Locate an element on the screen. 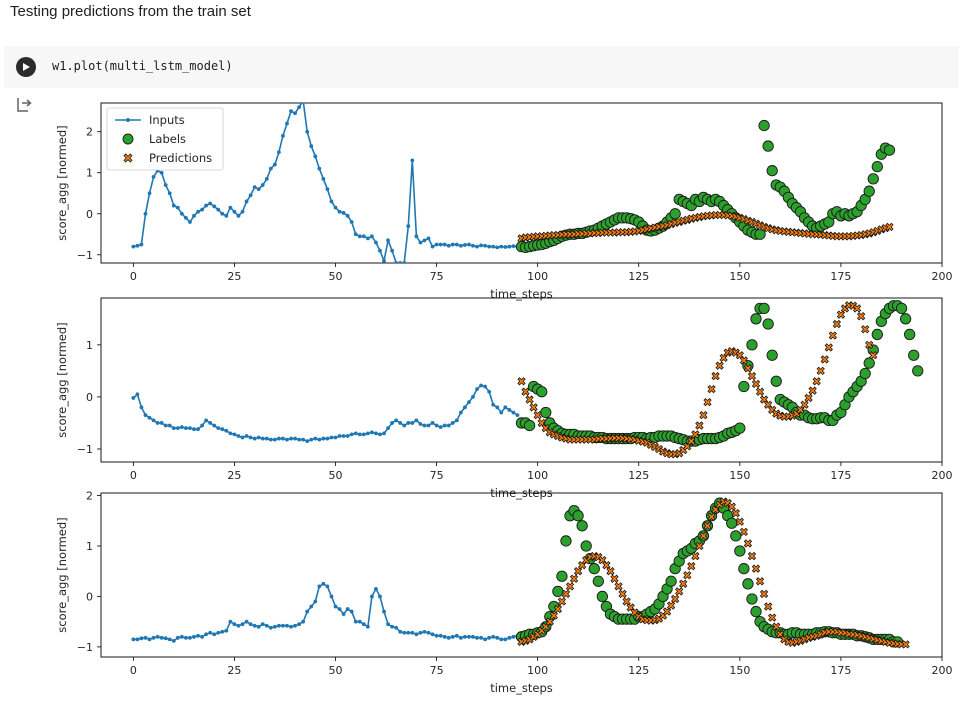 Image resolution: width=961 pixels, height=724 pixels. legend-labels-label: Labels is located at coordinates (167, 139).